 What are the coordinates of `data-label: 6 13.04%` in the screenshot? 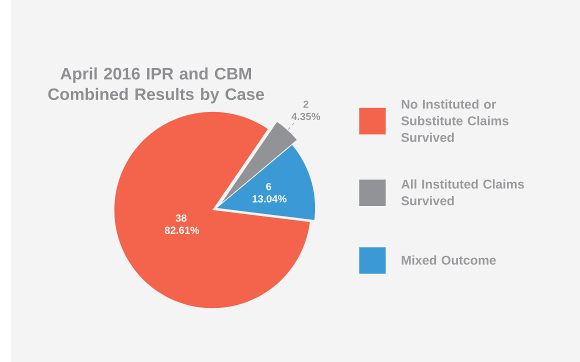 It's located at (269, 192).